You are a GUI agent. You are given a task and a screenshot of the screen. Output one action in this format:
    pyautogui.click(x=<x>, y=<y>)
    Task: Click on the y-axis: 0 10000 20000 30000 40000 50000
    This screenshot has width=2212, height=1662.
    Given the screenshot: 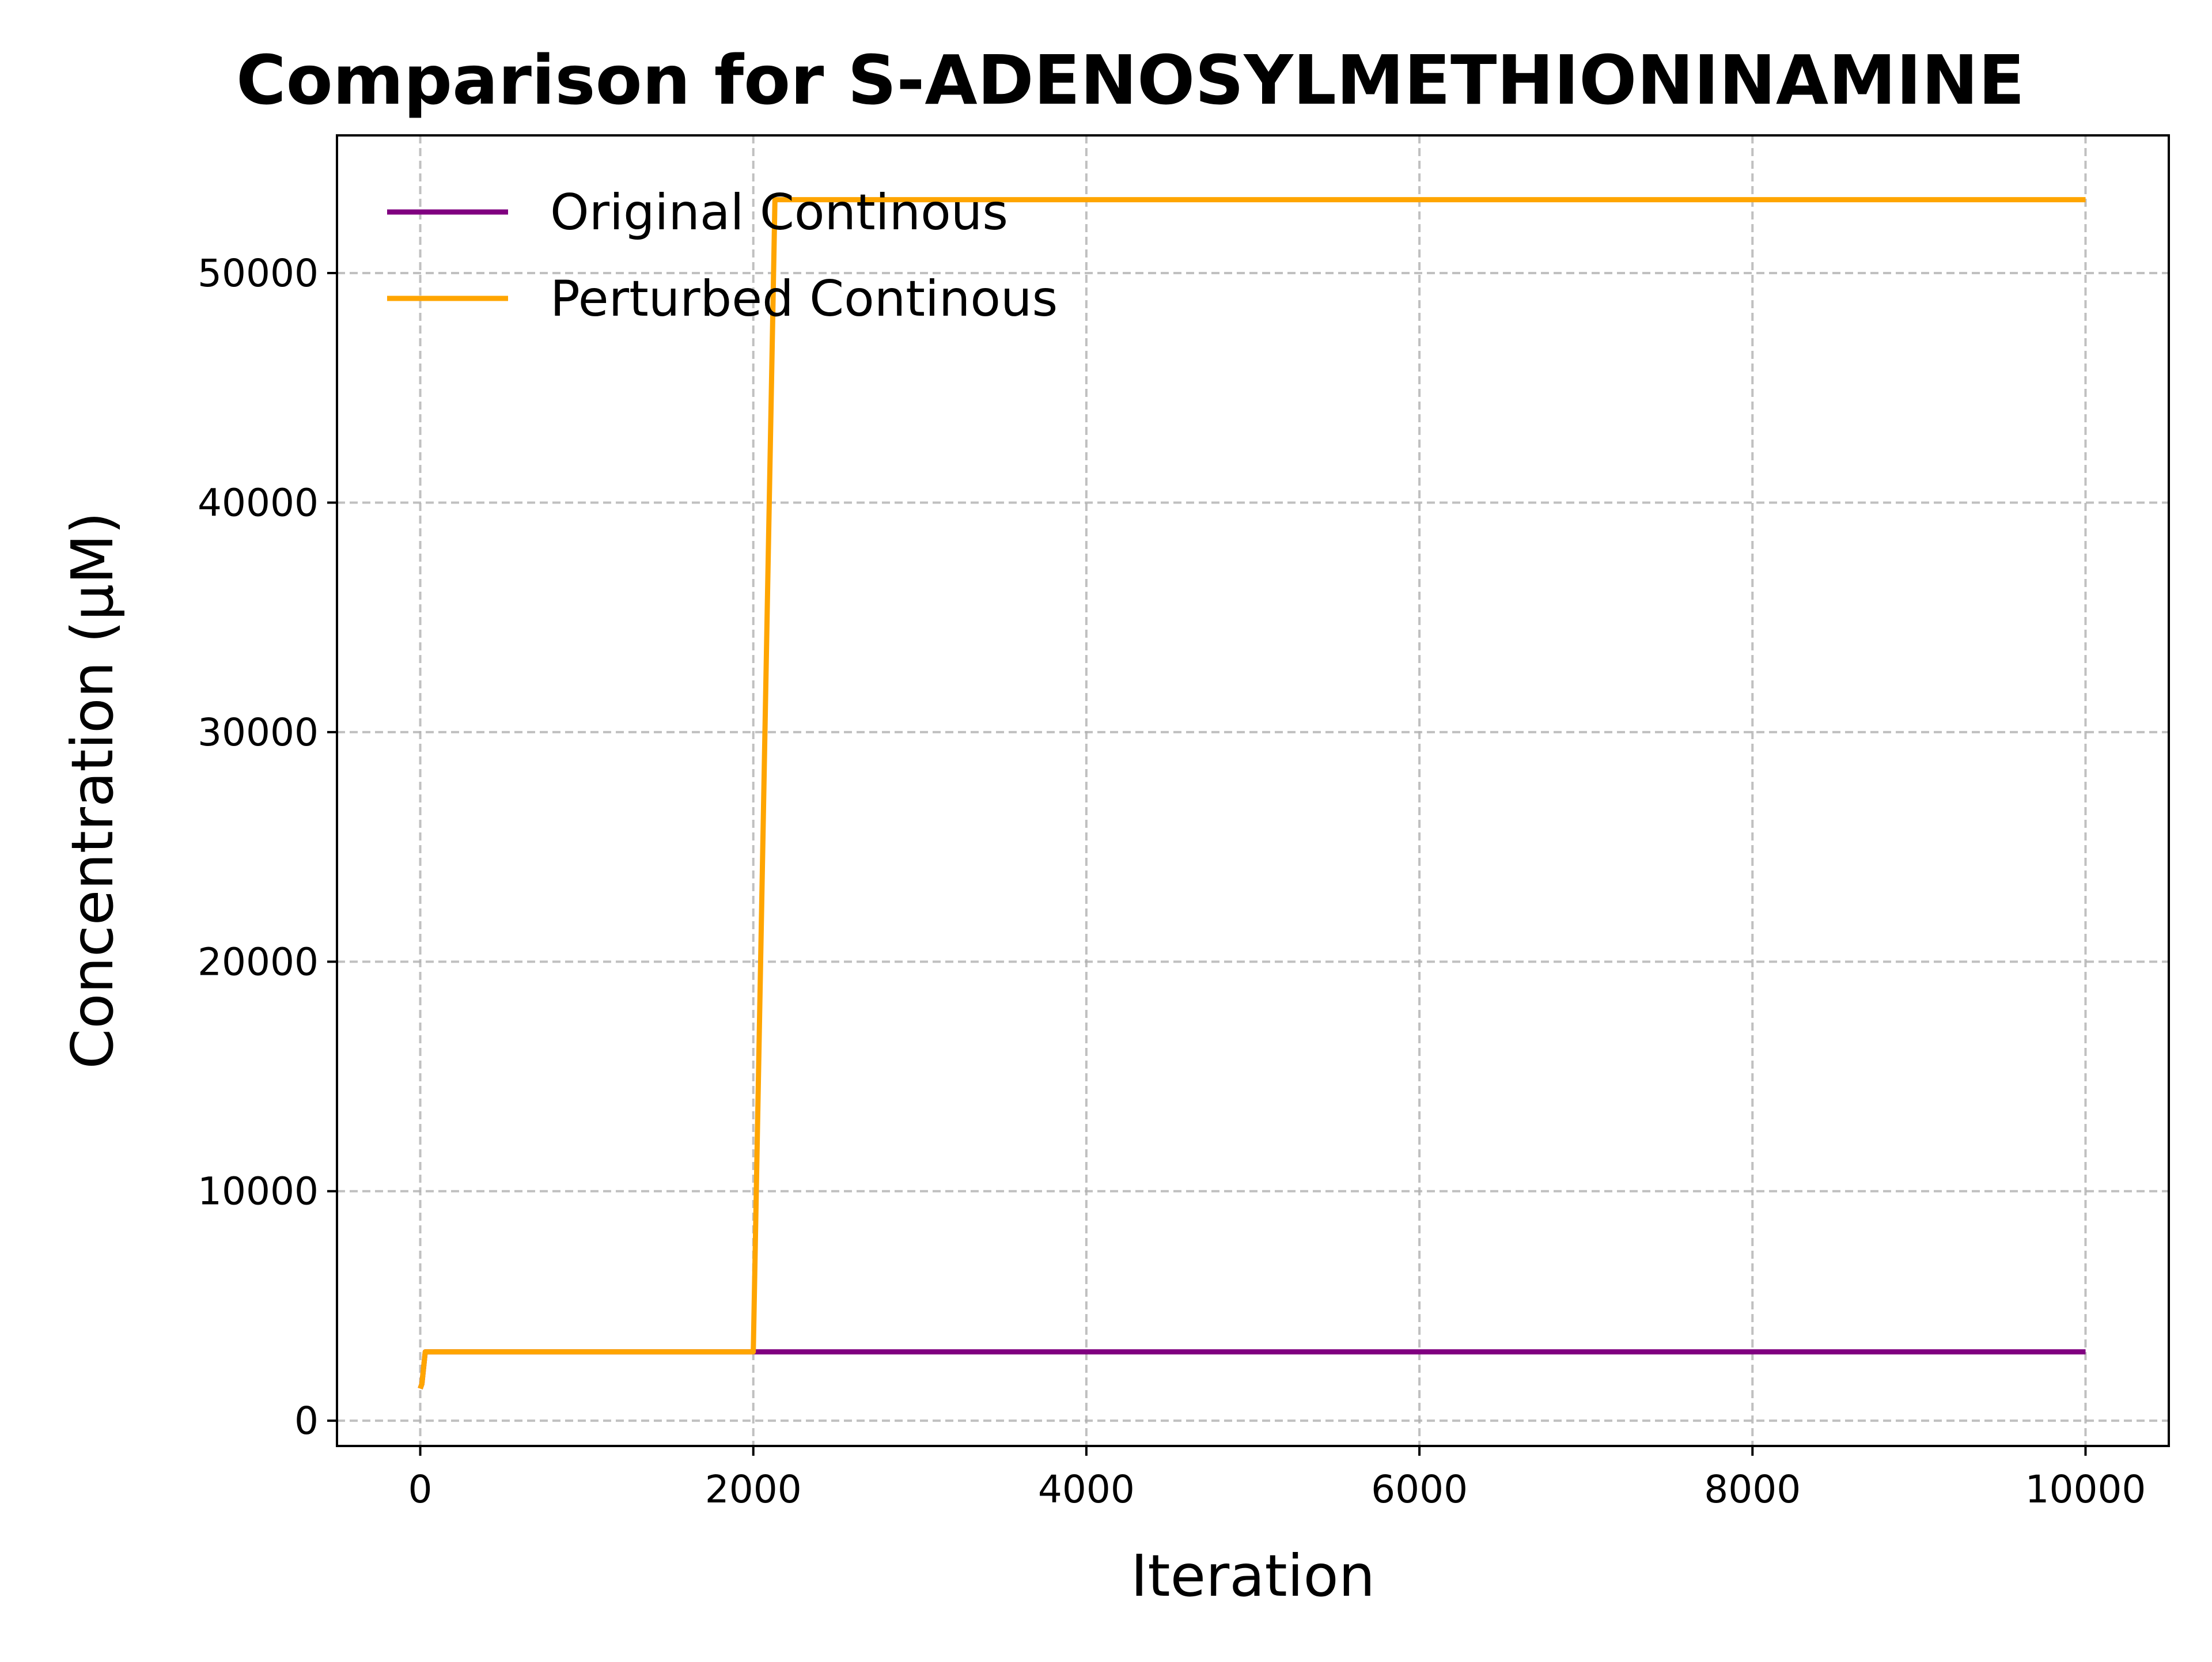 What is the action you would take?
    pyautogui.click(x=267, y=847)
    